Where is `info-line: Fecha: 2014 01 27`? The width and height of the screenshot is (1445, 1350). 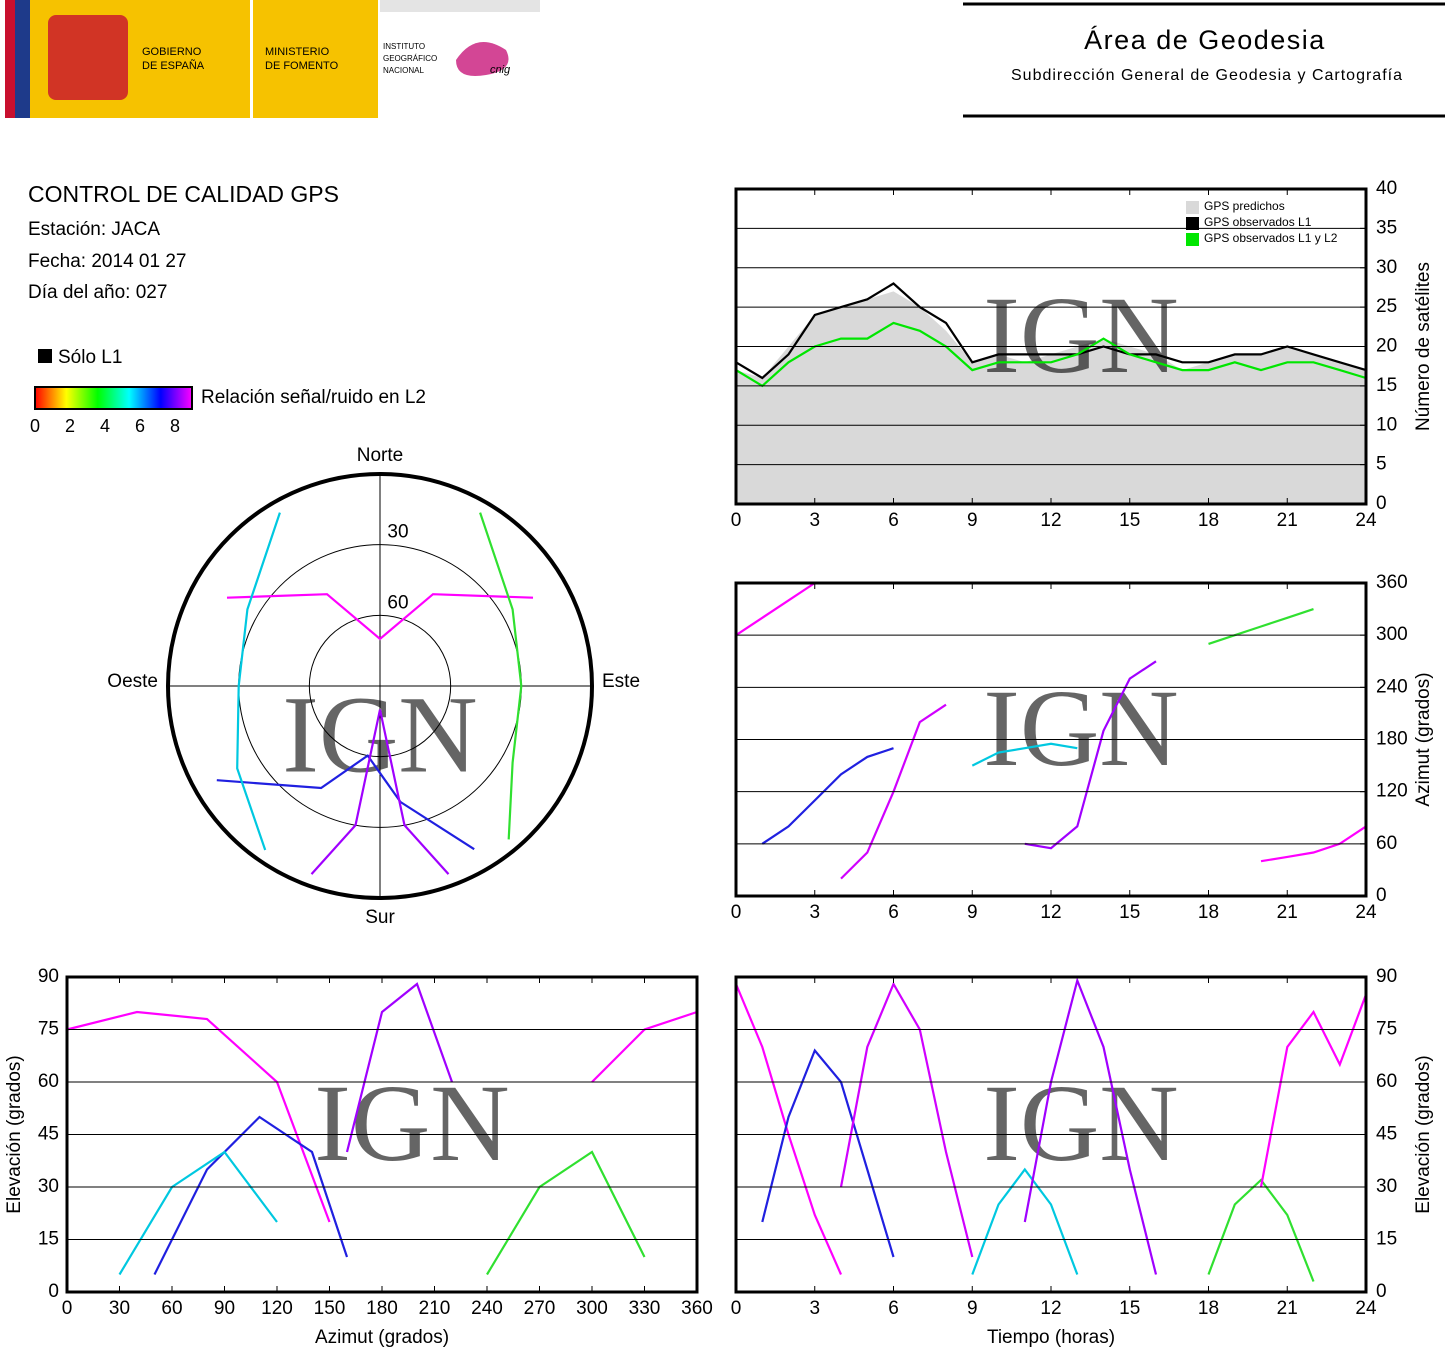 info-line: Fecha: 2014 01 27 is located at coordinates (107, 261).